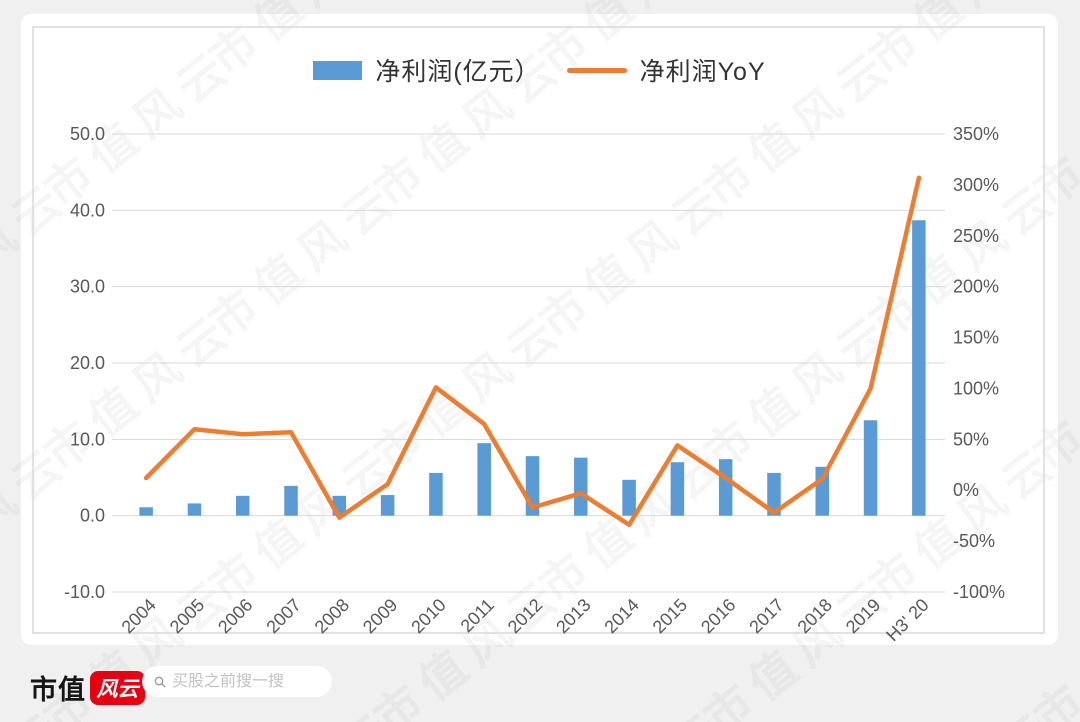 This screenshot has height=722, width=1080. Describe the element at coordinates (92, 516) in the screenshot. I see `left-axis-tick-label: 0.0` at that location.